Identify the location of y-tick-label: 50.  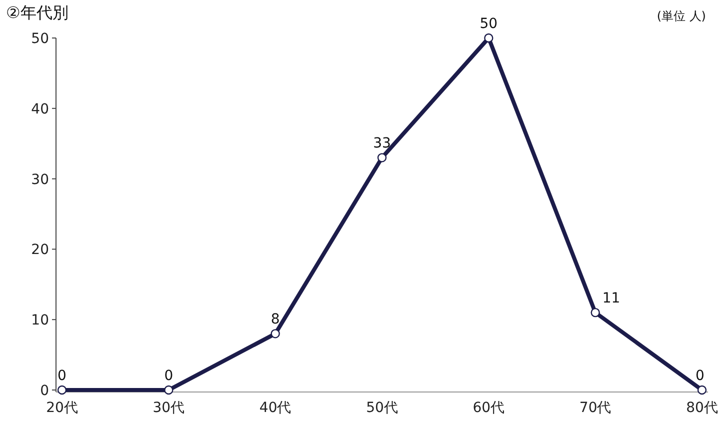
(40, 39).